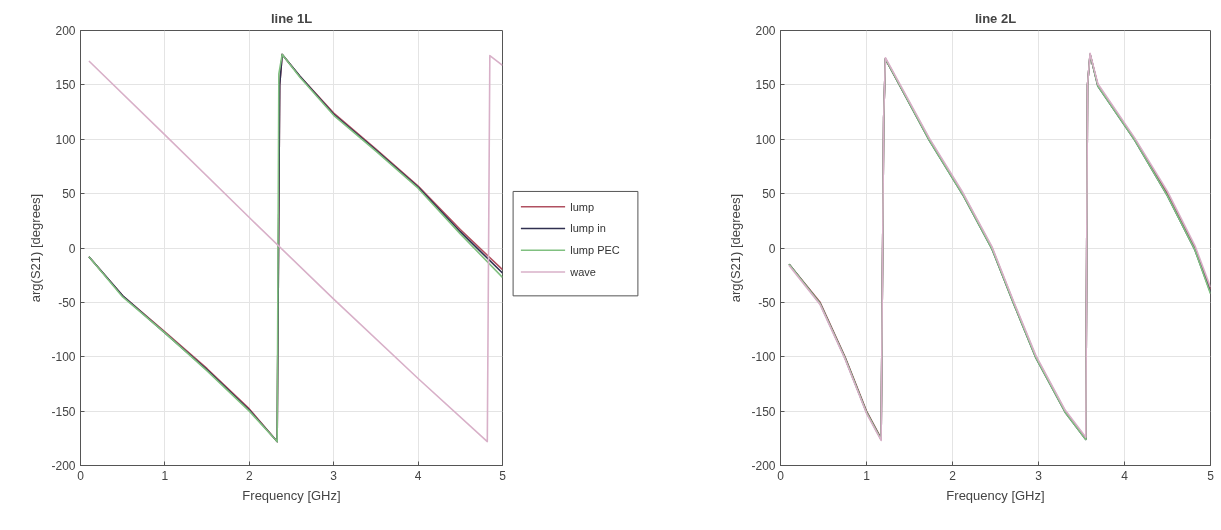 Image resolution: width=1221 pixels, height=530 pixels. What do you see at coordinates (588, 228) in the screenshot?
I see `legend-label: lump in` at bounding box center [588, 228].